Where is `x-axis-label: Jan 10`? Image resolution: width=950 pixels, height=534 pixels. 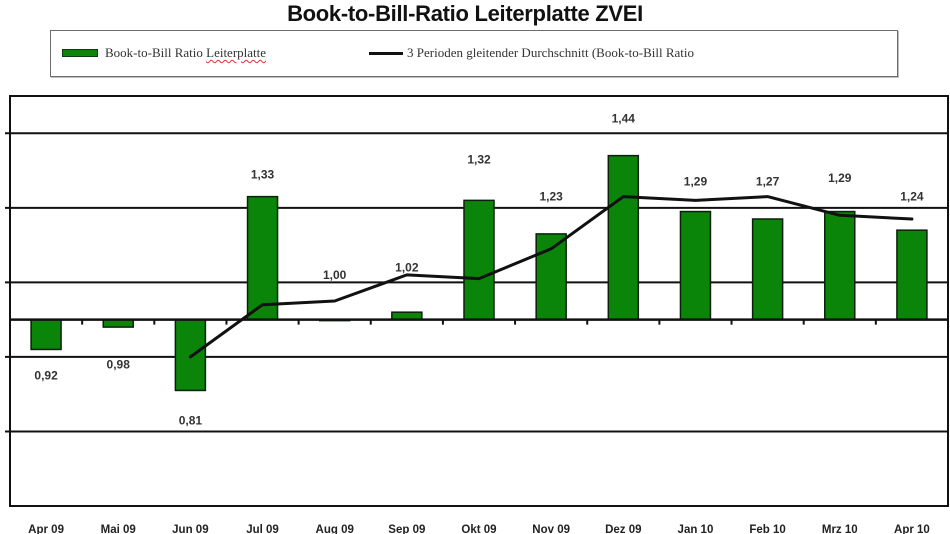 x-axis-label: Jan 10 is located at coordinates (696, 529).